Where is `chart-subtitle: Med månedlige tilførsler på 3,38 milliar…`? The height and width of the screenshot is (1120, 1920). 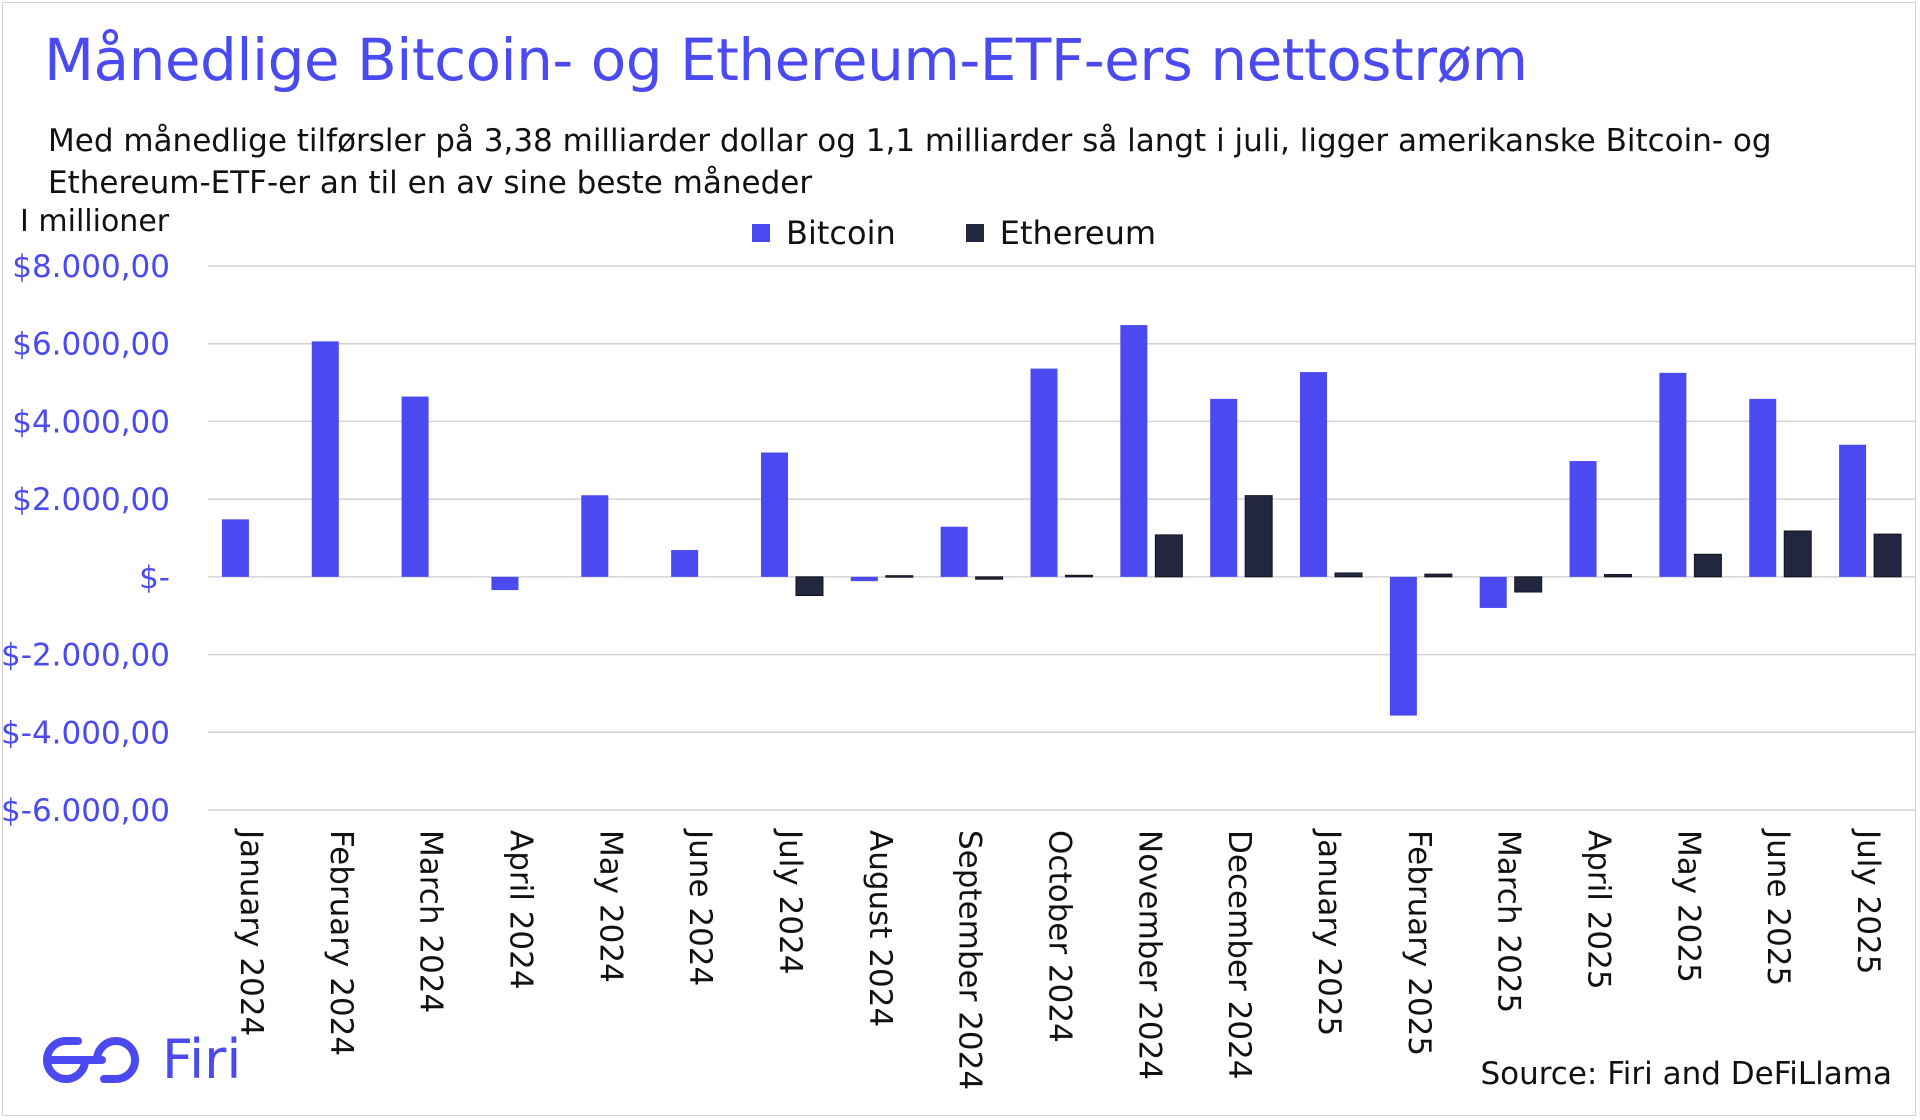
chart-subtitle: Med månedlige tilførsler på 3,38 milliar… is located at coordinates (910, 162).